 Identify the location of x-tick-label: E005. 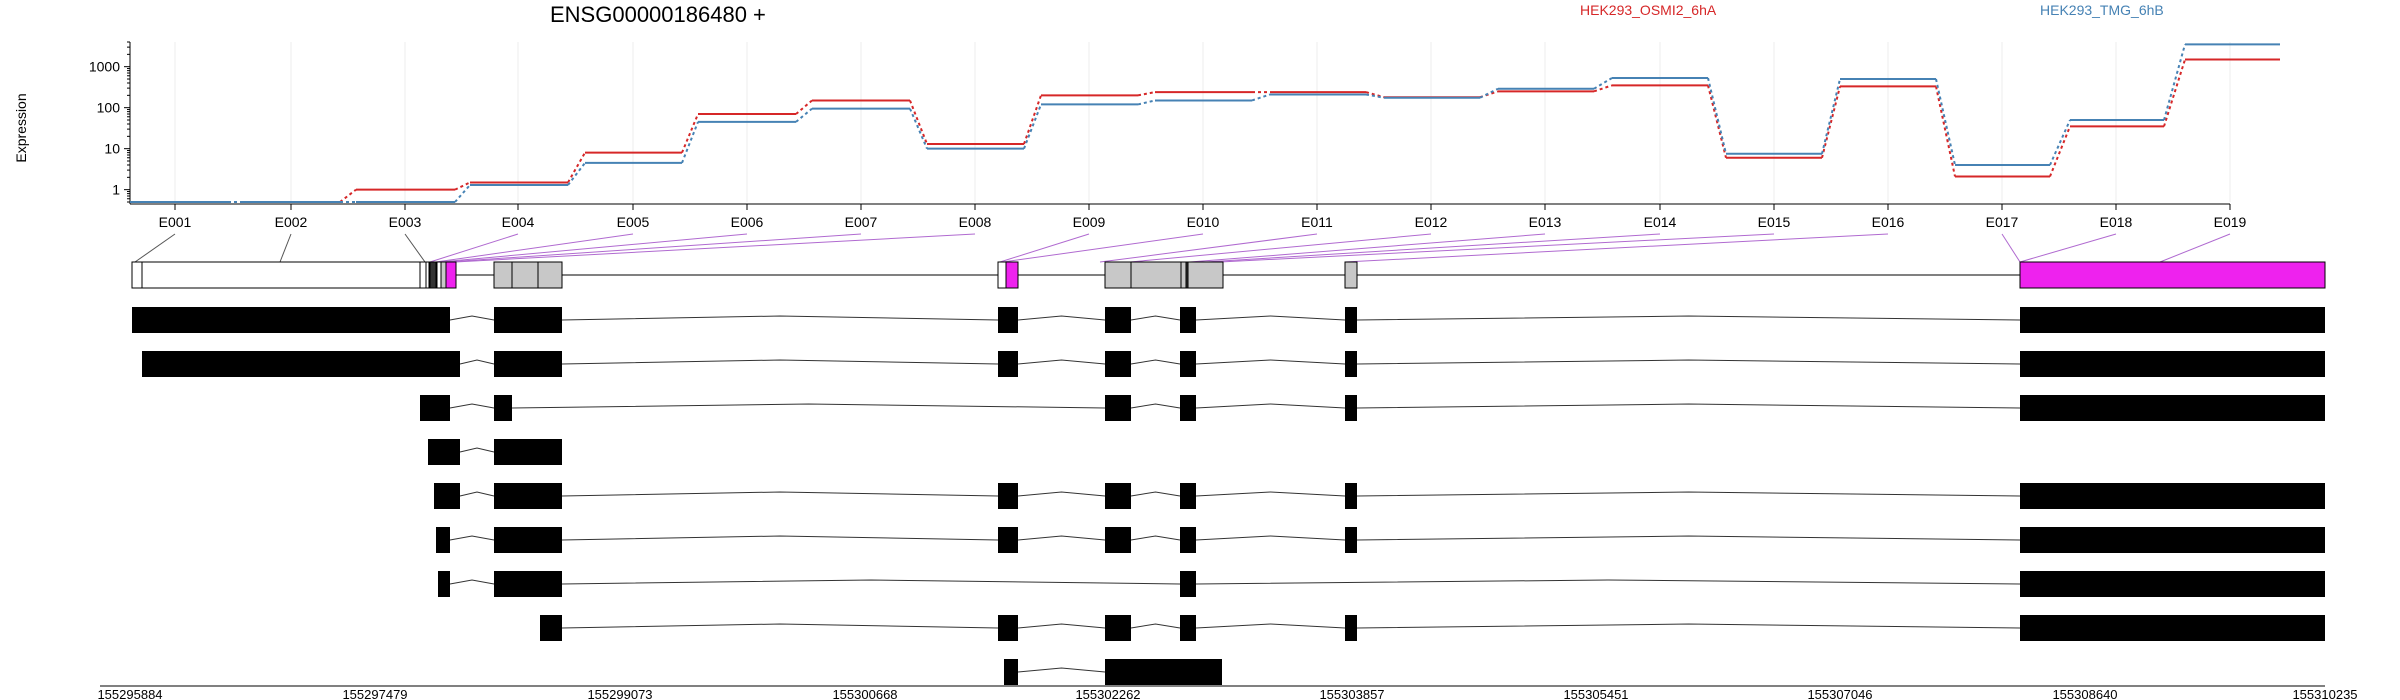
(633, 222).